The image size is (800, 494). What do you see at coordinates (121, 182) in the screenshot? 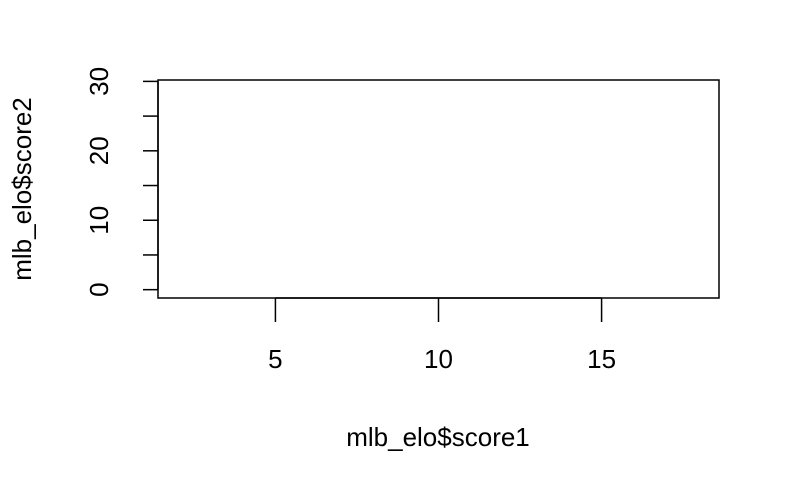
I see `y-axis: 0 10 20 30` at bounding box center [121, 182].